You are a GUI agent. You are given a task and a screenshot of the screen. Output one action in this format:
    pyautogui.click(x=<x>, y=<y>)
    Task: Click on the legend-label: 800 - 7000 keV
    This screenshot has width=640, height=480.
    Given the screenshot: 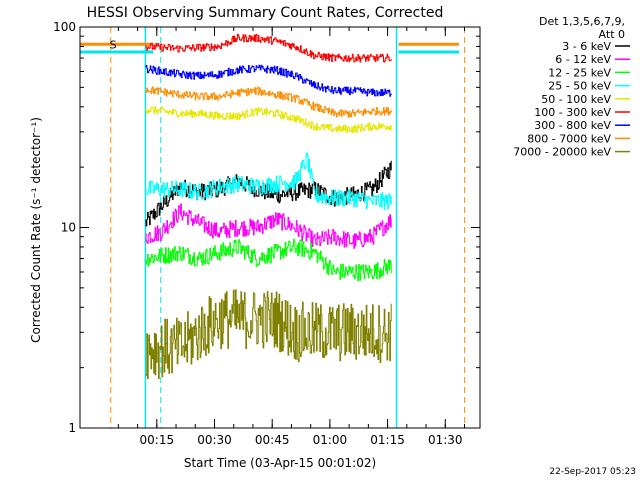 What is the action you would take?
    pyautogui.click(x=569, y=138)
    